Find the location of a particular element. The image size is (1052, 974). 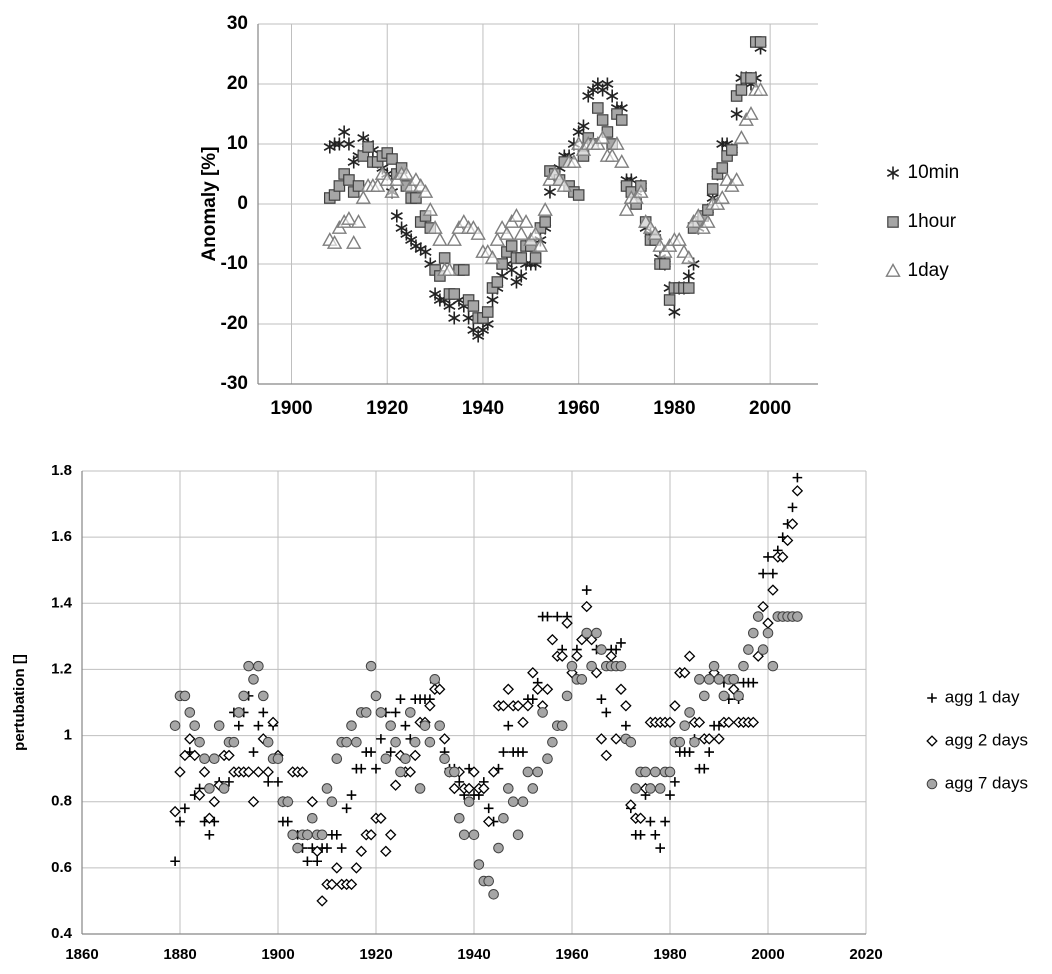

x-tick-label: 2020 is located at coordinates (865, 954).